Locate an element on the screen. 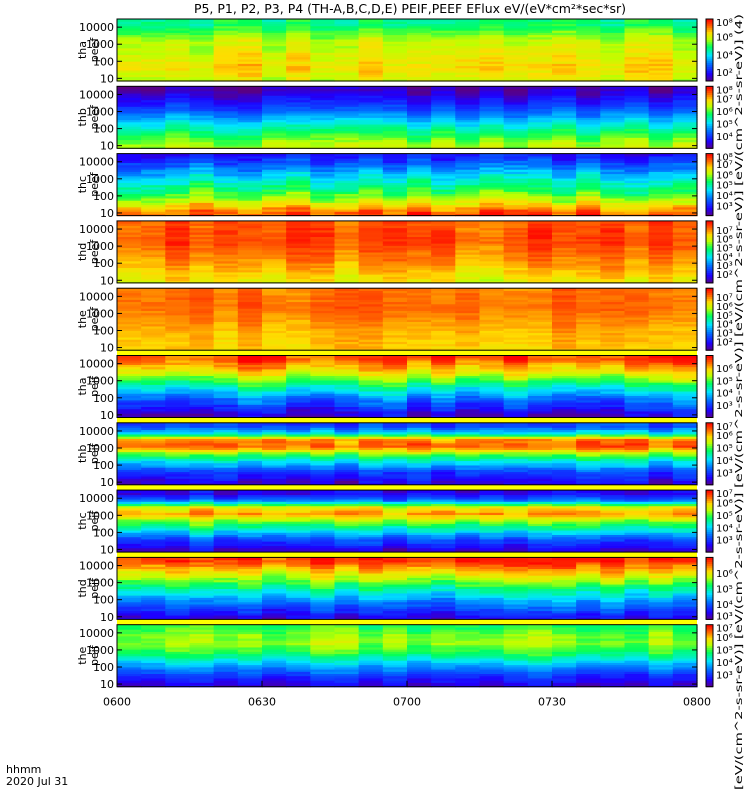 Image resolution: width=750 pixels, height=800 pixels. colorbar-tick-label: 10⁷ is located at coordinates (724, 231).